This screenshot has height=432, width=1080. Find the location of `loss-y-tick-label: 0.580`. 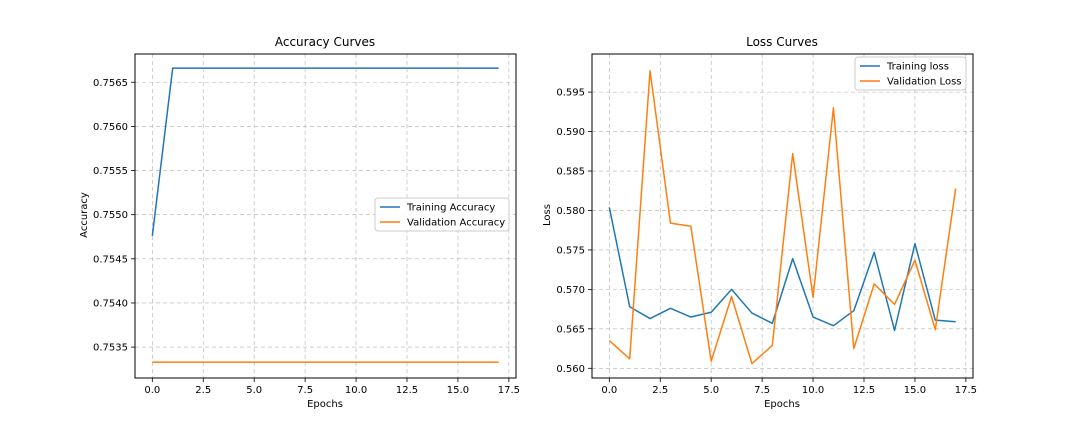

loss-y-tick-label: 0.580 is located at coordinates (570, 211).